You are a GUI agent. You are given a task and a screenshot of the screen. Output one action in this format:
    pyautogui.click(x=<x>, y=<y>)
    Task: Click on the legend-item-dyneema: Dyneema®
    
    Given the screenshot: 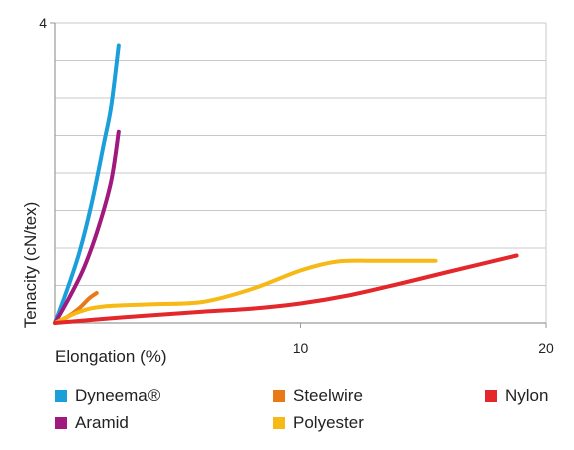 What is the action you would take?
    pyautogui.click(x=107, y=396)
    